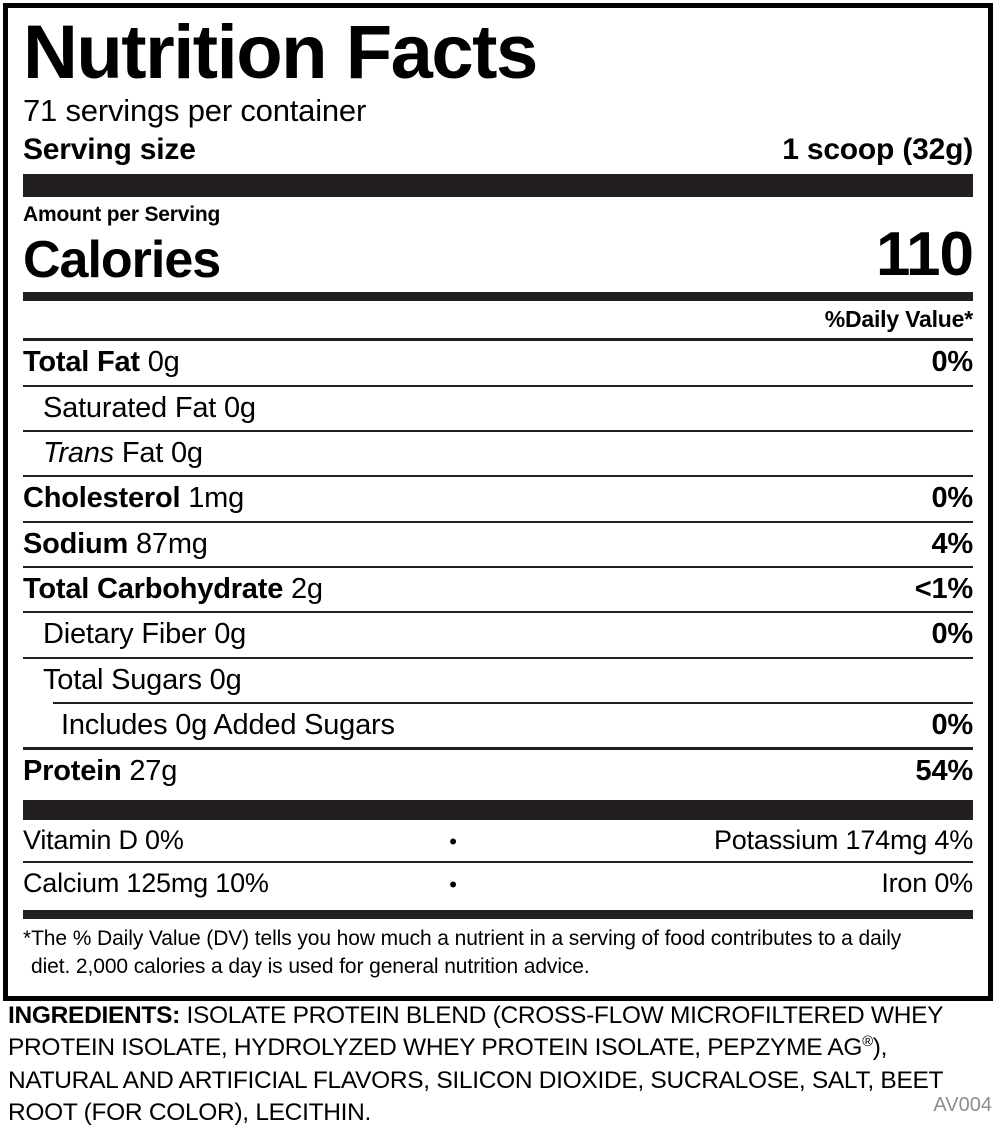 This screenshot has height=1132, width=1000. Describe the element at coordinates (498, 498) in the screenshot. I see `nutrient-row-cholesterol: Cholesterol 1mg 0%` at that location.